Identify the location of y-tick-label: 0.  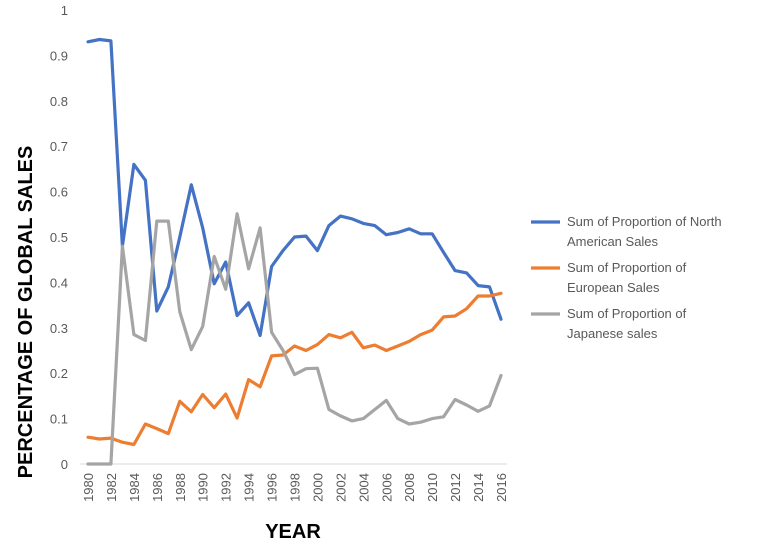
(64, 464).